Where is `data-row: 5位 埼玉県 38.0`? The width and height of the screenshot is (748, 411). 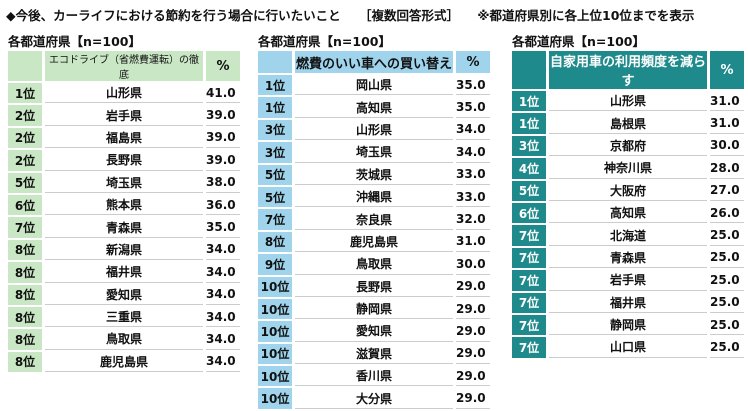
data-row: 5位 埼玉県 38.0 is located at coordinates (124, 182).